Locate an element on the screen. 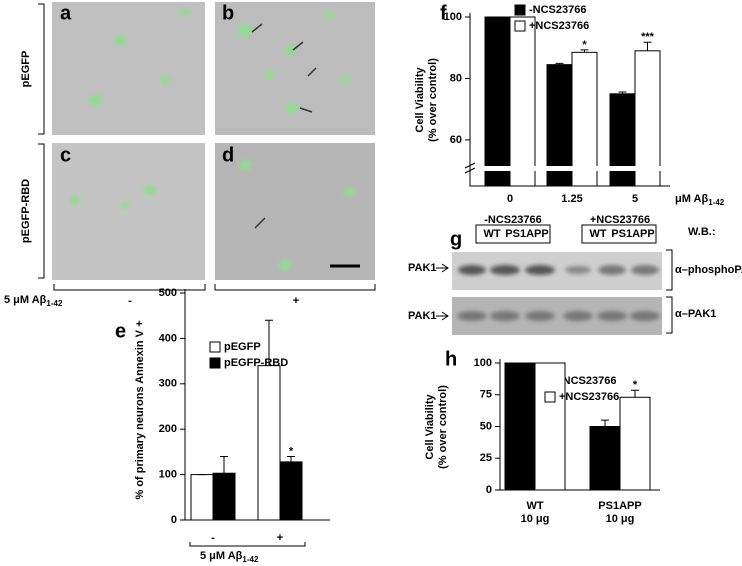 The image size is (742, 566). lane-label: PS1APP is located at coordinates (632, 234).